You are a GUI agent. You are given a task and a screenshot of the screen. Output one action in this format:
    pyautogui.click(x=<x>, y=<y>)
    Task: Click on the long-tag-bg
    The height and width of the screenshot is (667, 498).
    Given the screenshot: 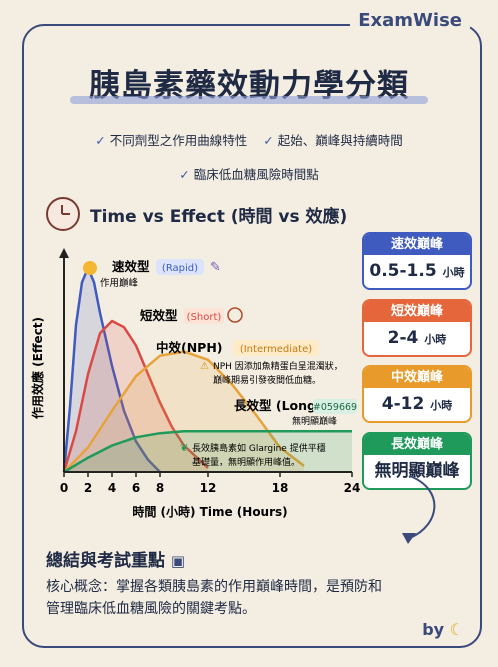 What is the action you would take?
    pyautogui.click(x=335, y=406)
    